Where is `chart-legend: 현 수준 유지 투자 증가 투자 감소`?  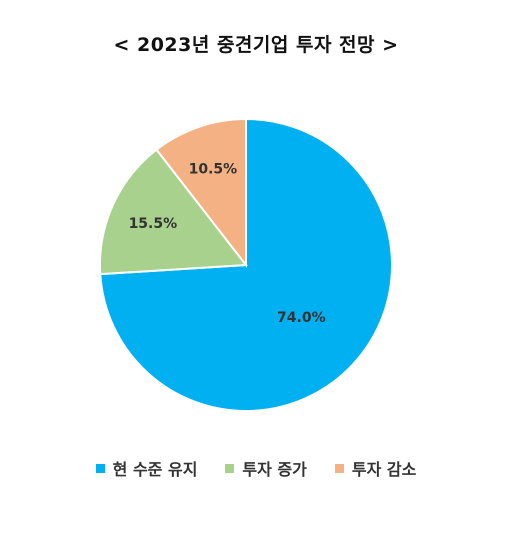
chart-legend: 현 수준 유지 투자 증가 투자 감소 is located at coordinates (256, 468).